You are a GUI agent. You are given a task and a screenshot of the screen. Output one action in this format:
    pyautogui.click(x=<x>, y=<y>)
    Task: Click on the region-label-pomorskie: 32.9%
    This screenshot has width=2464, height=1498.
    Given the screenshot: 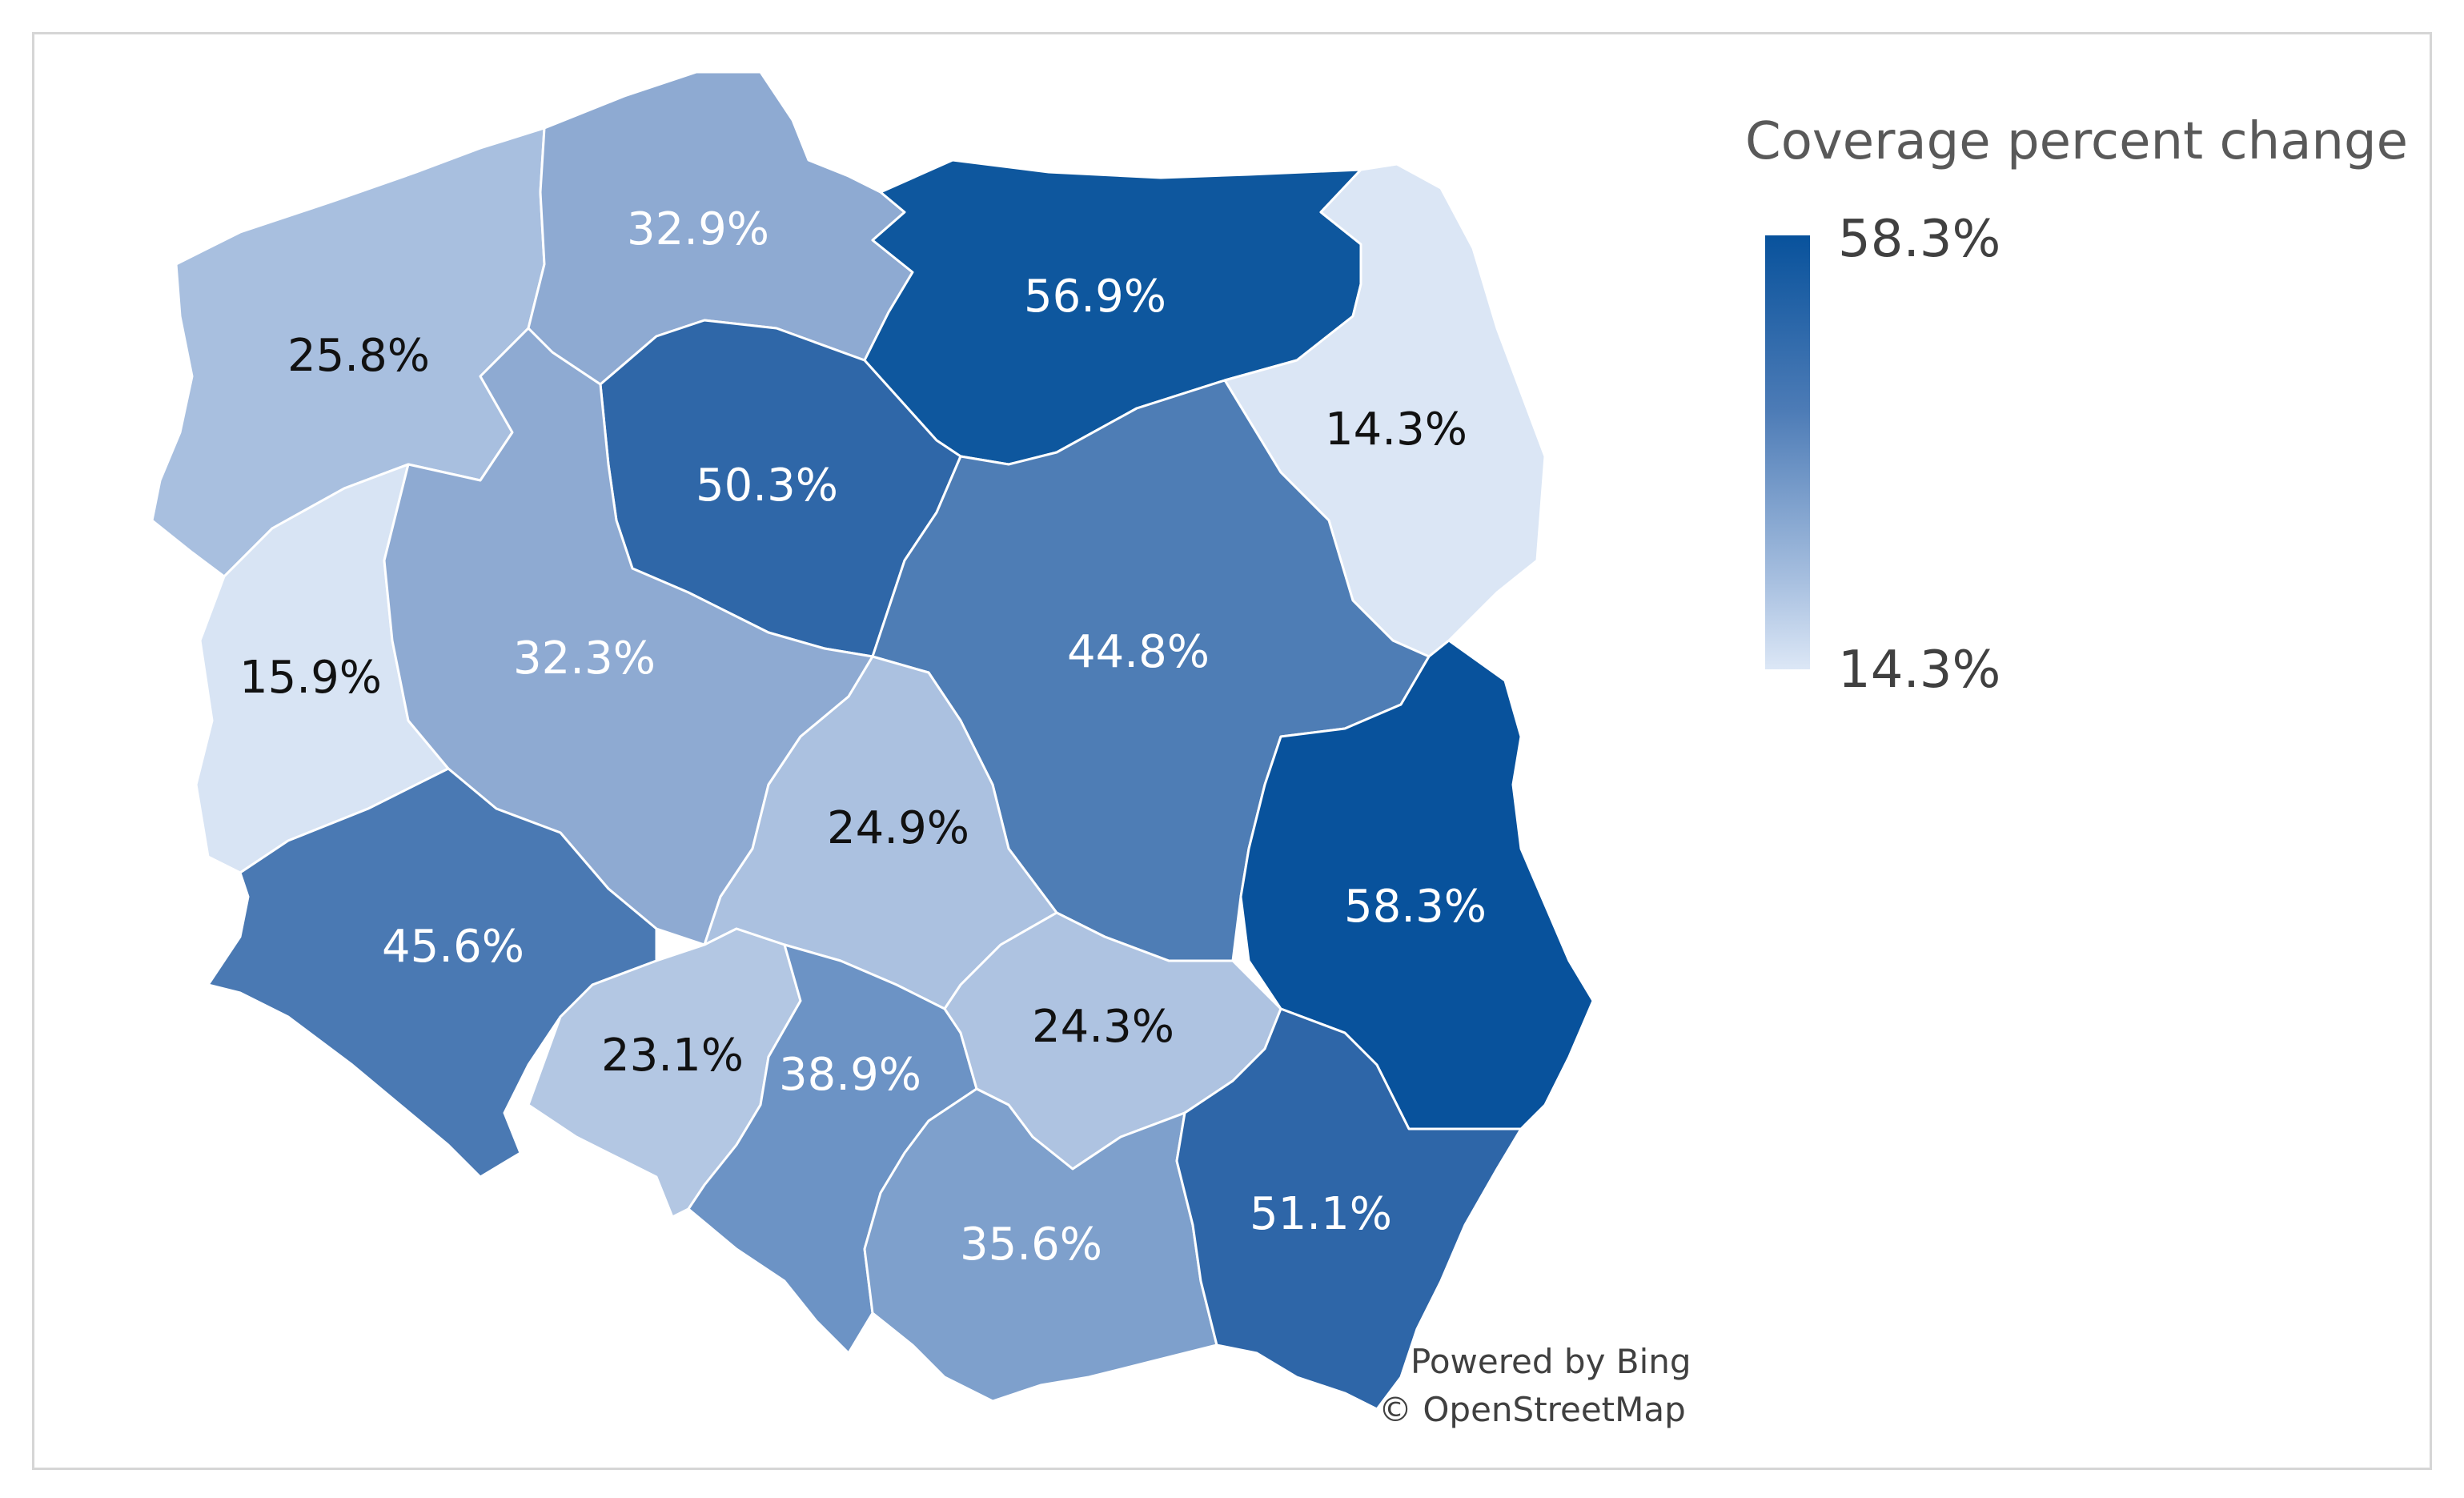 What is the action you would take?
    pyautogui.click(x=698, y=229)
    